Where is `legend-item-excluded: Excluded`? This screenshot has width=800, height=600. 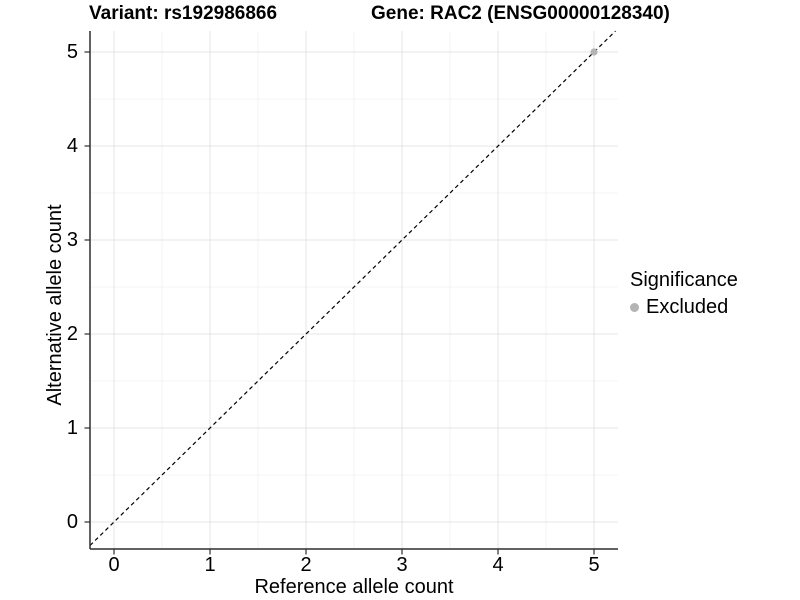
legend-item-excluded: Excluded is located at coordinates (684, 307).